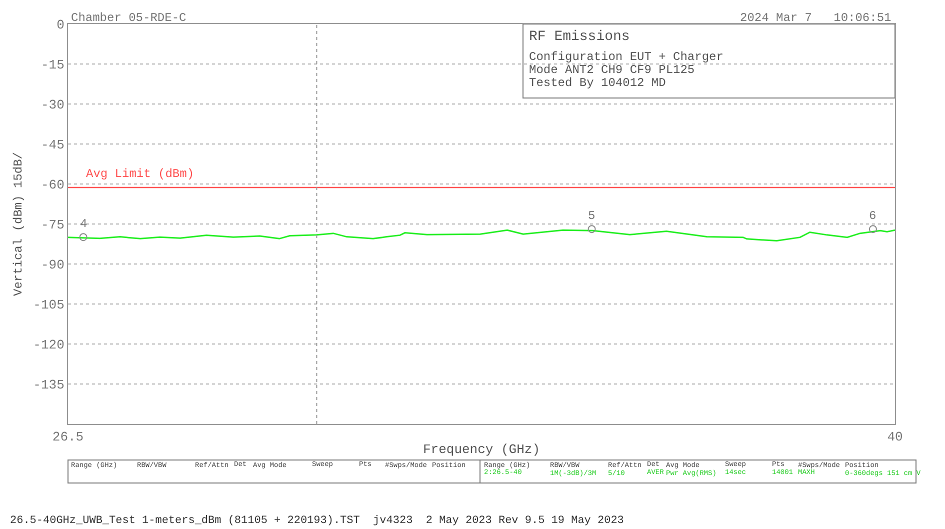  Describe the element at coordinates (872, 216) in the screenshot. I see `annotation: 6` at that location.